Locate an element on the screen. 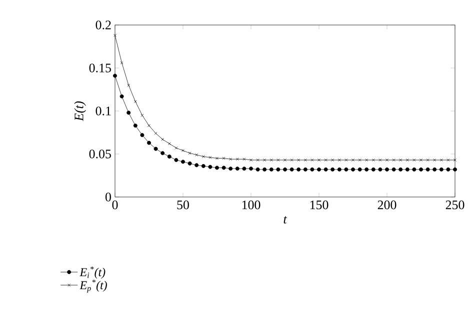 The width and height of the screenshot is (474, 326). x-tick-label: 50 is located at coordinates (183, 205).